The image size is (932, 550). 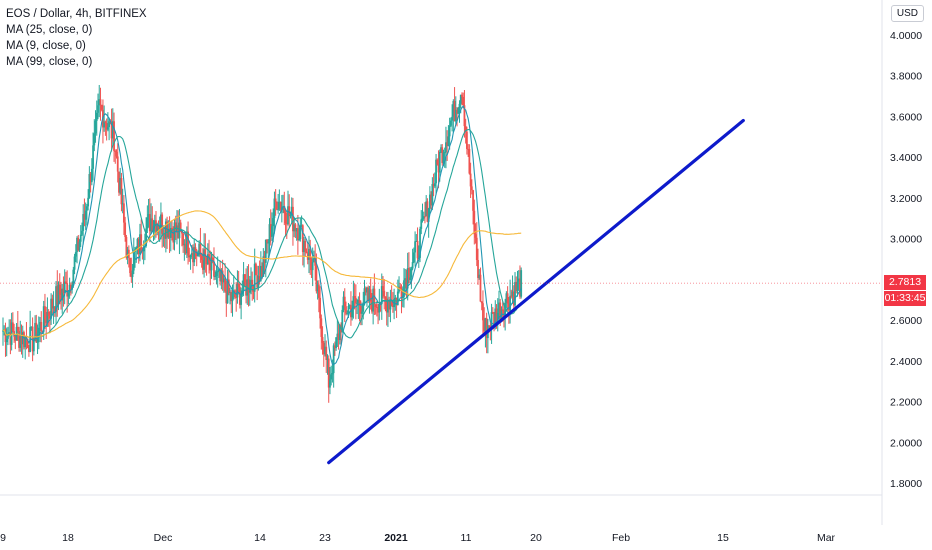 I want to click on indicator-ma25: MA (25, close, 0), so click(x=49, y=30).